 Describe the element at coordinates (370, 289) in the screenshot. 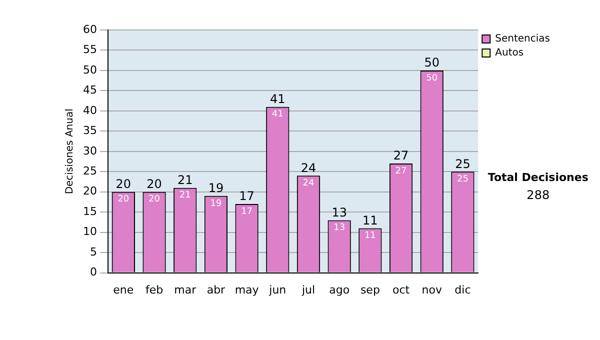

I see `x-tick-label: sep` at that location.